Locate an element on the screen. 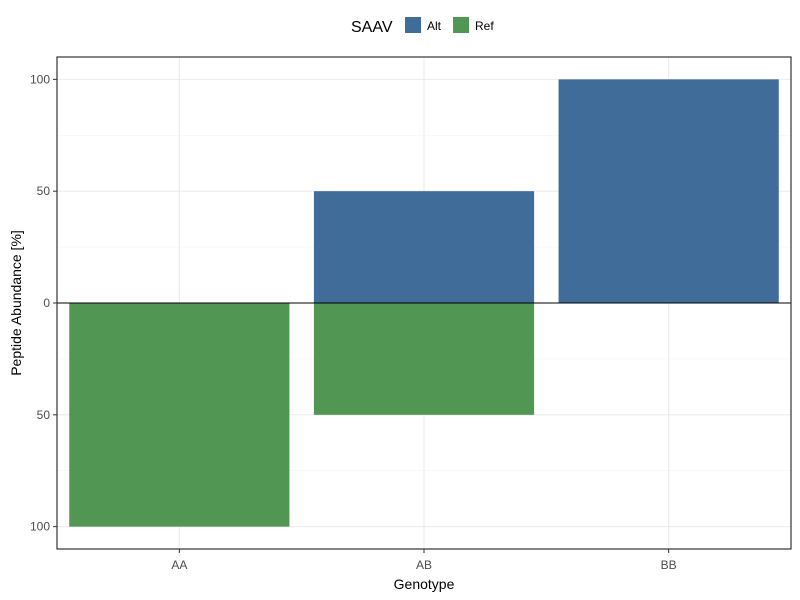 This screenshot has width=800, height=600. x-axis: AA AB BB is located at coordinates (424, 560).